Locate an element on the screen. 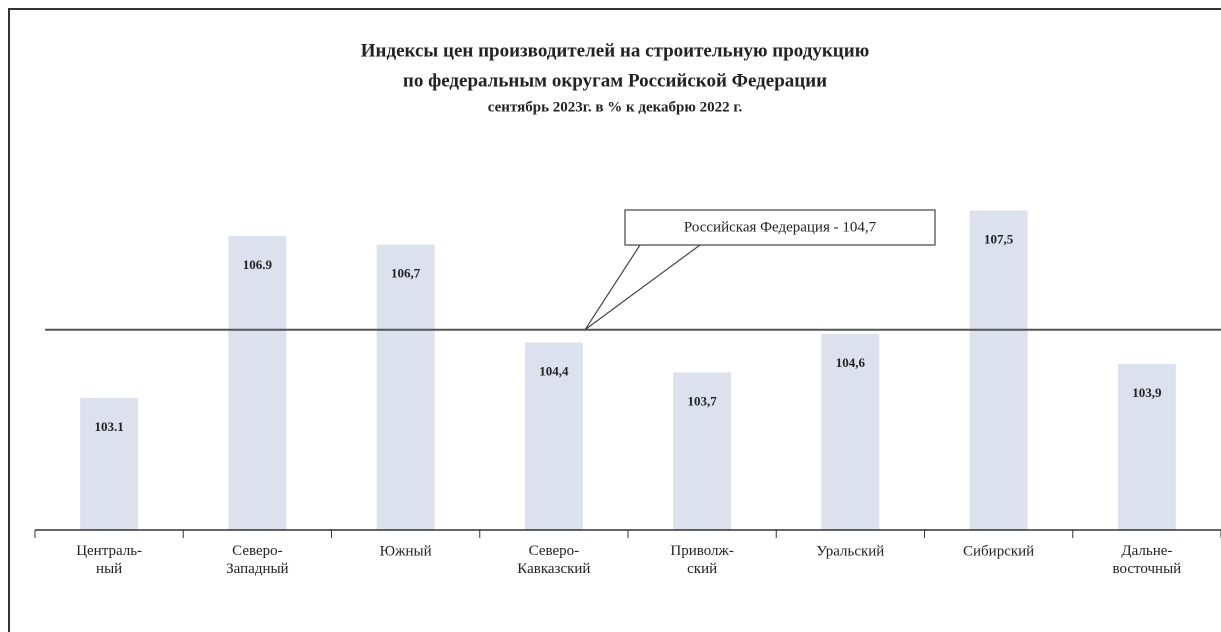  chart-note: сентябрь 2023г. в % к декабрю 2022 г. is located at coordinates (615, 107).